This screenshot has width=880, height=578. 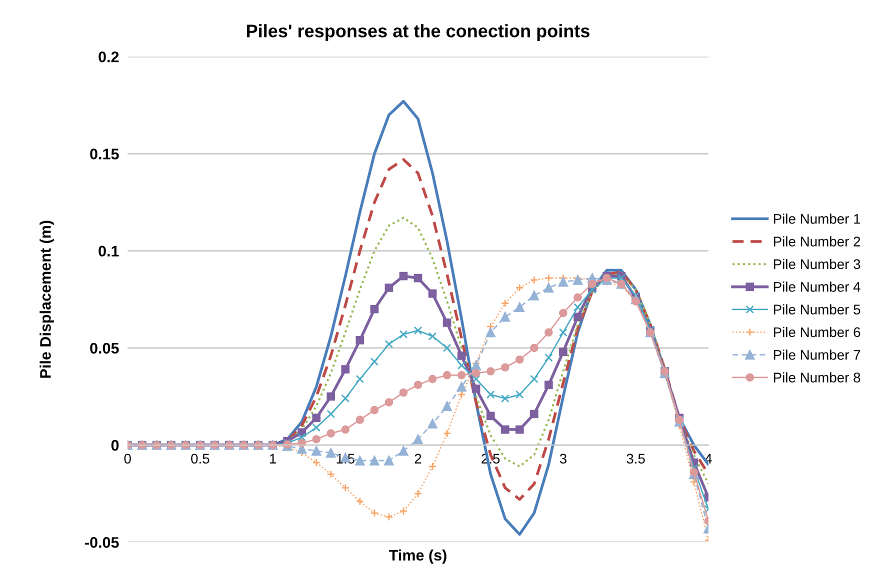 What do you see at coordinates (817, 309) in the screenshot?
I see `legend-label: Pile Number 5` at bounding box center [817, 309].